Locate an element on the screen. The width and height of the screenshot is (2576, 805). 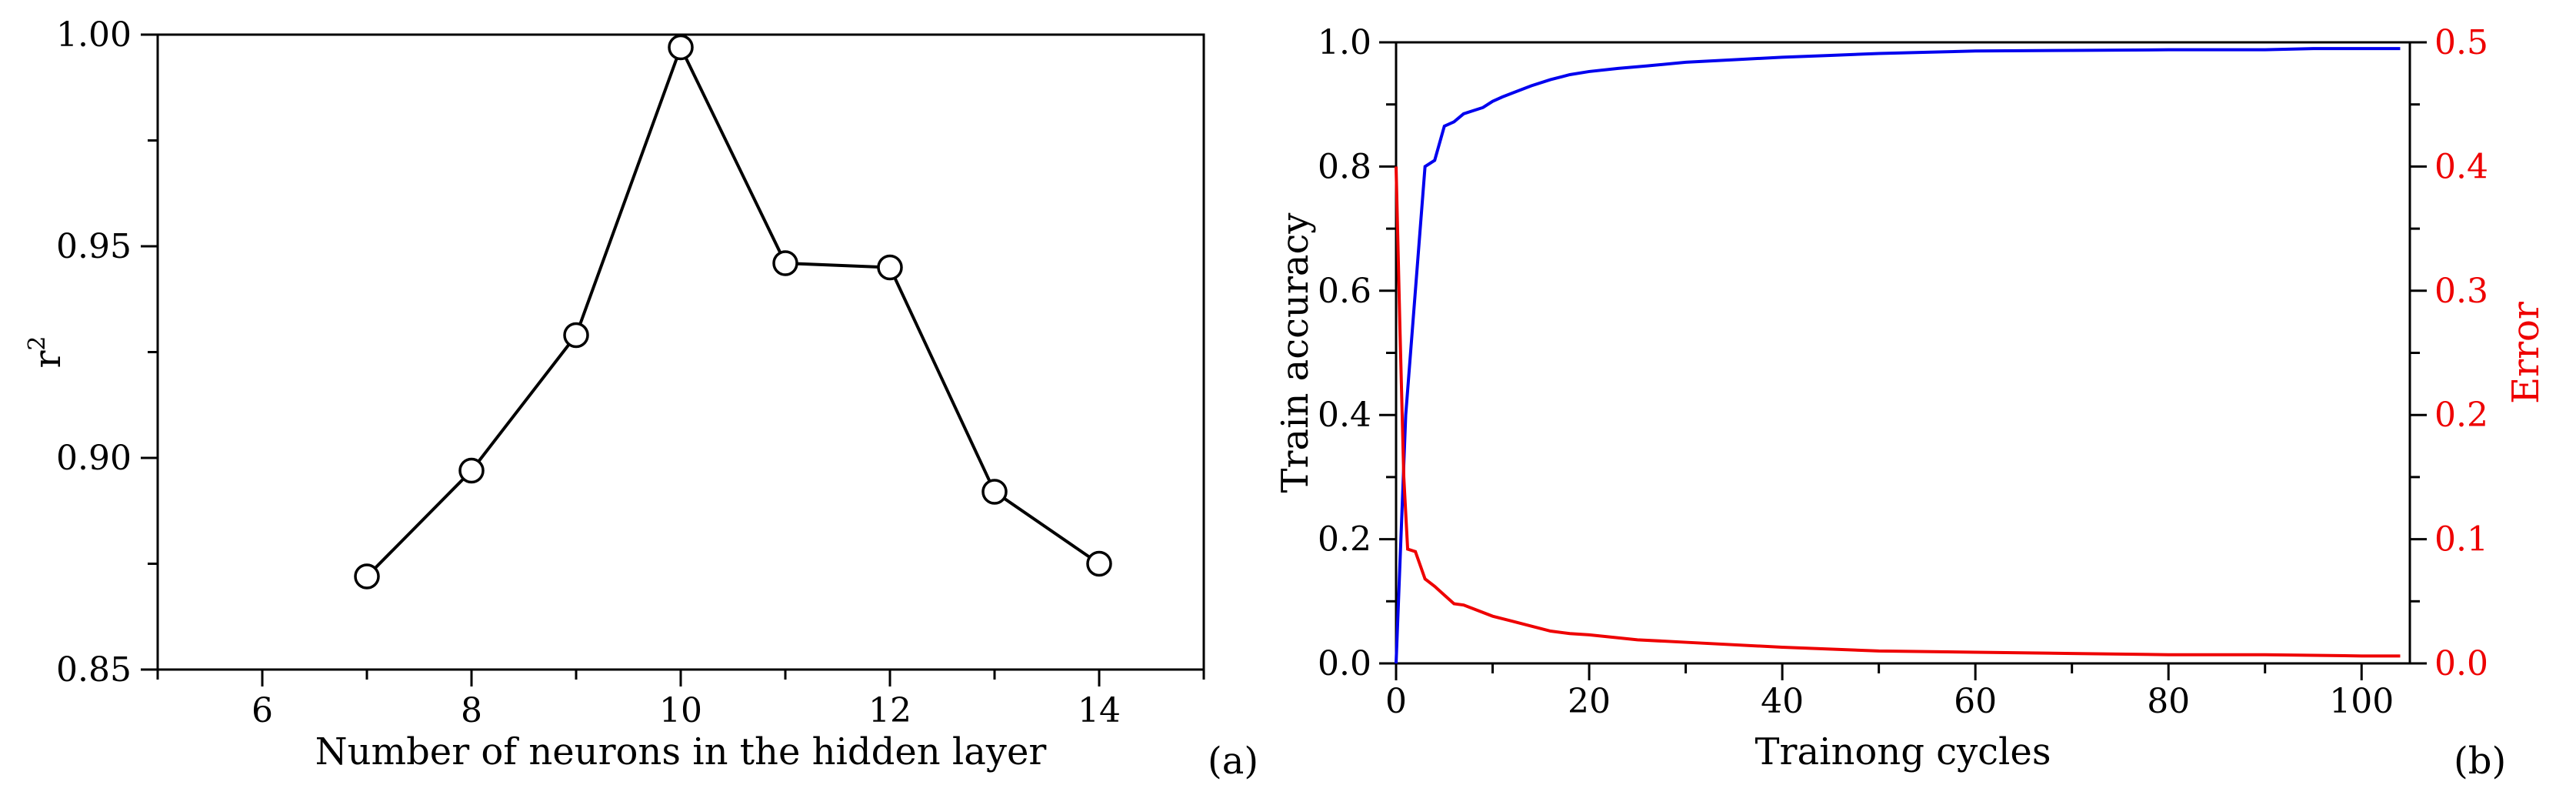
panel-a-x-tick-label: 8 is located at coordinates (471, 710).